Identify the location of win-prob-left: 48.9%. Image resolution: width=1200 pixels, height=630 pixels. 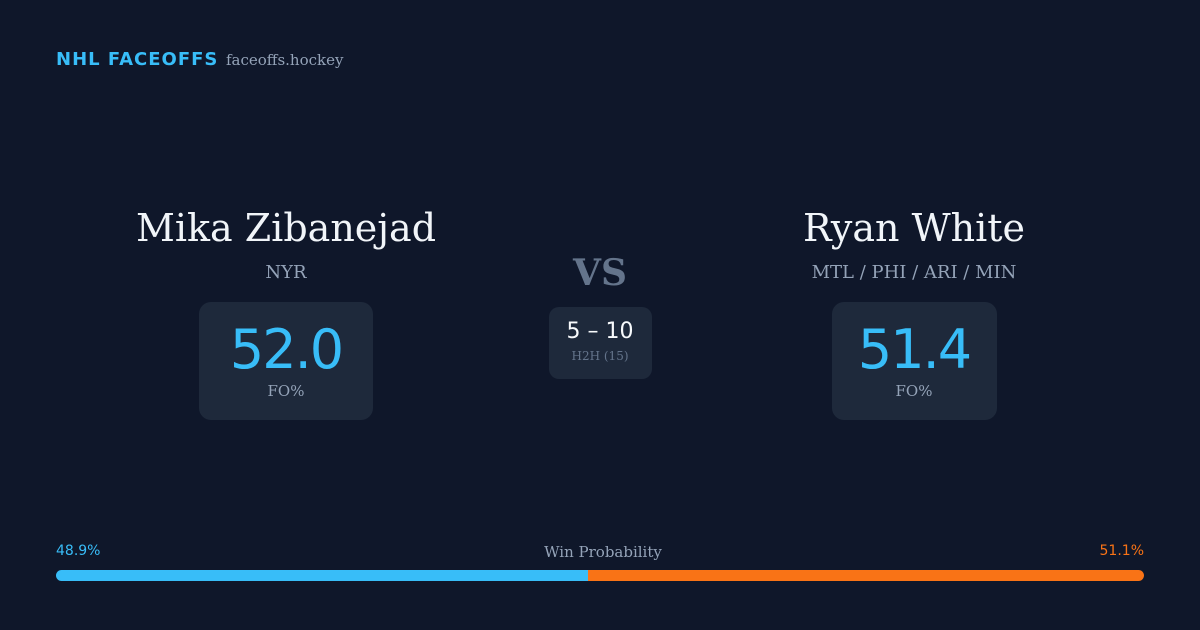
(78, 551).